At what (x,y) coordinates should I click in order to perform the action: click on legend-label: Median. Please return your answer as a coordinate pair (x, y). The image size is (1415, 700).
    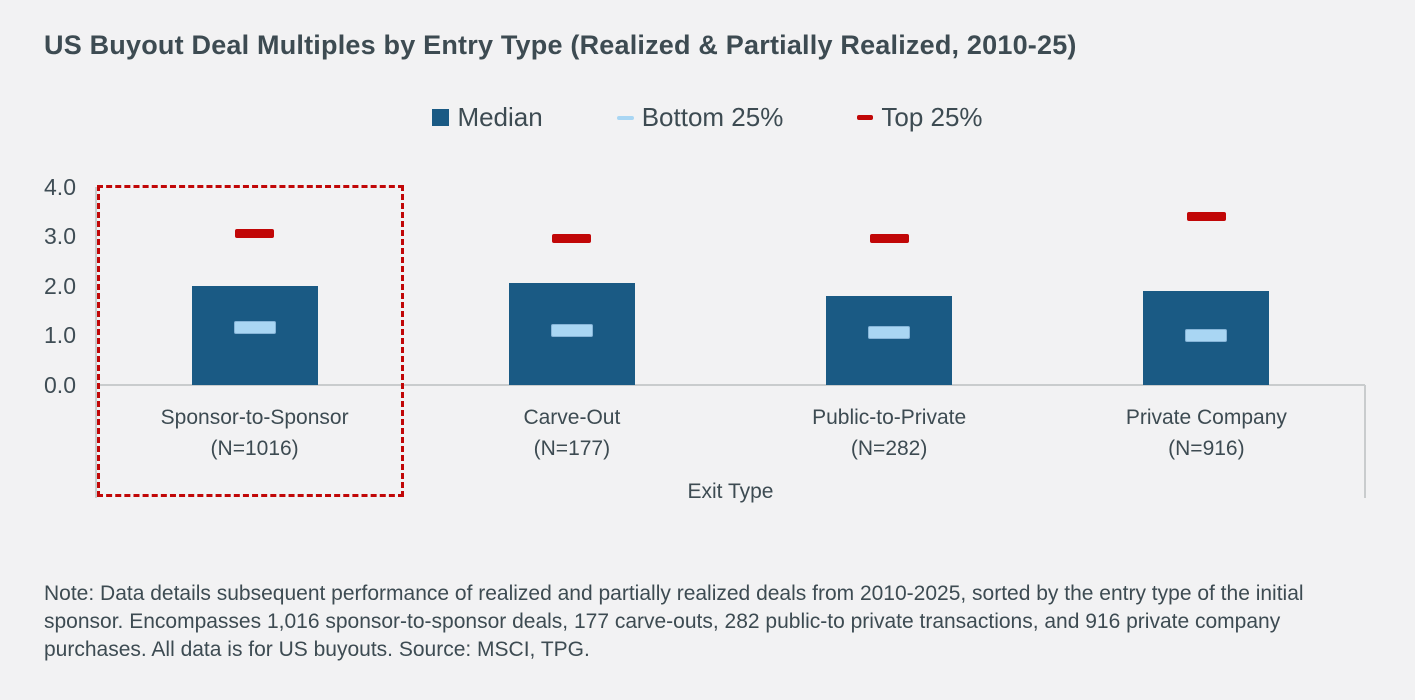
    Looking at the image, I should click on (500, 117).